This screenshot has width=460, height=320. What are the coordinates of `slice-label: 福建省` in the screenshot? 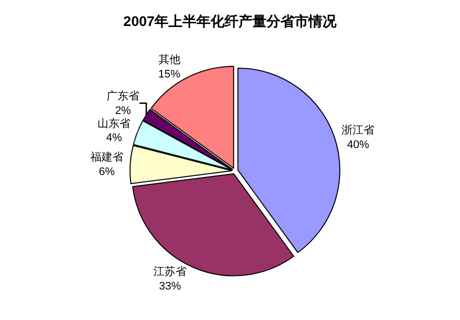 It's located at (107, 157).